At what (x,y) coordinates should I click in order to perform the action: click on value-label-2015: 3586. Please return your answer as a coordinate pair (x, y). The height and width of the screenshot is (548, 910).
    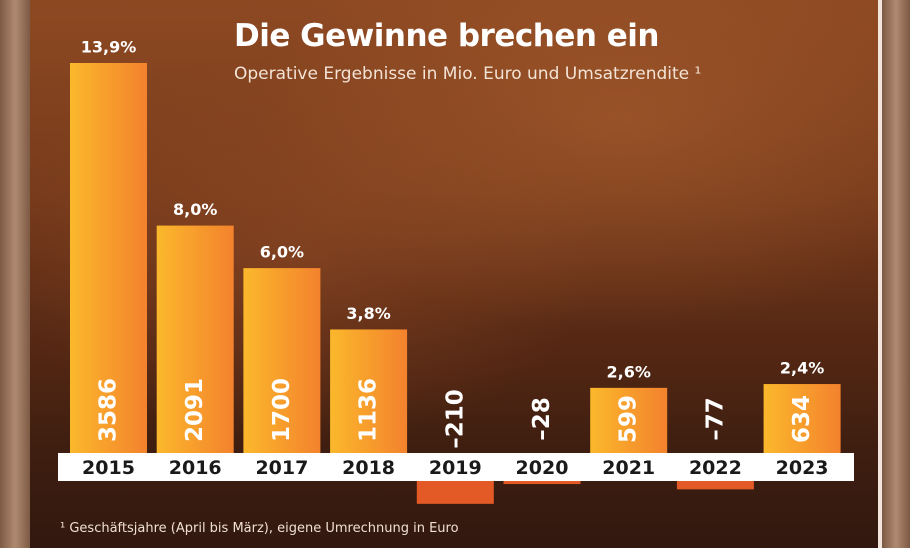
    Looking at the image, I should click on (109, 410).